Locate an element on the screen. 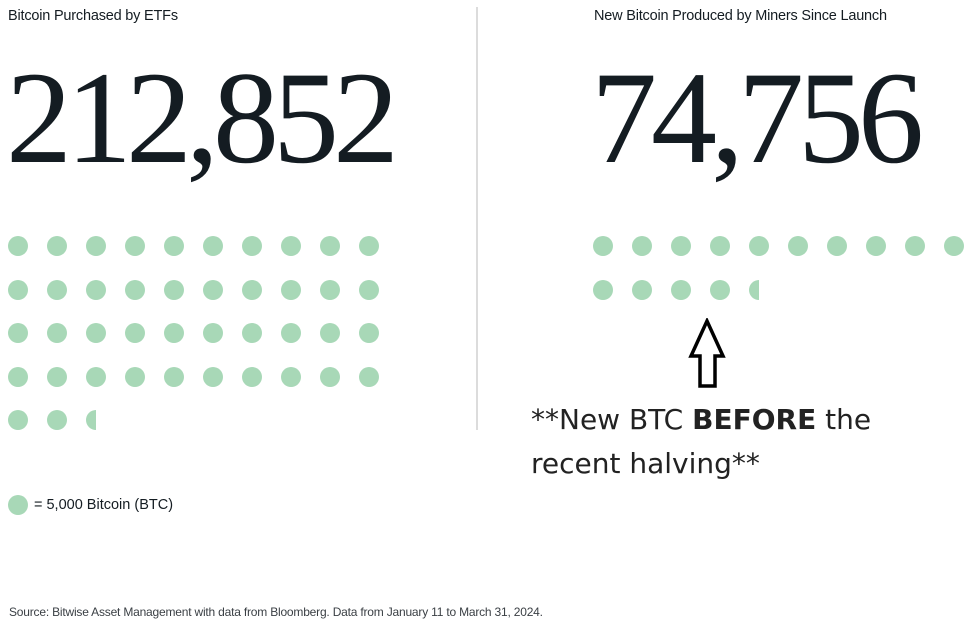 This screenshot has height=630, width=975. annotation-line2: recent halving** is located at coordinates (645, 463).